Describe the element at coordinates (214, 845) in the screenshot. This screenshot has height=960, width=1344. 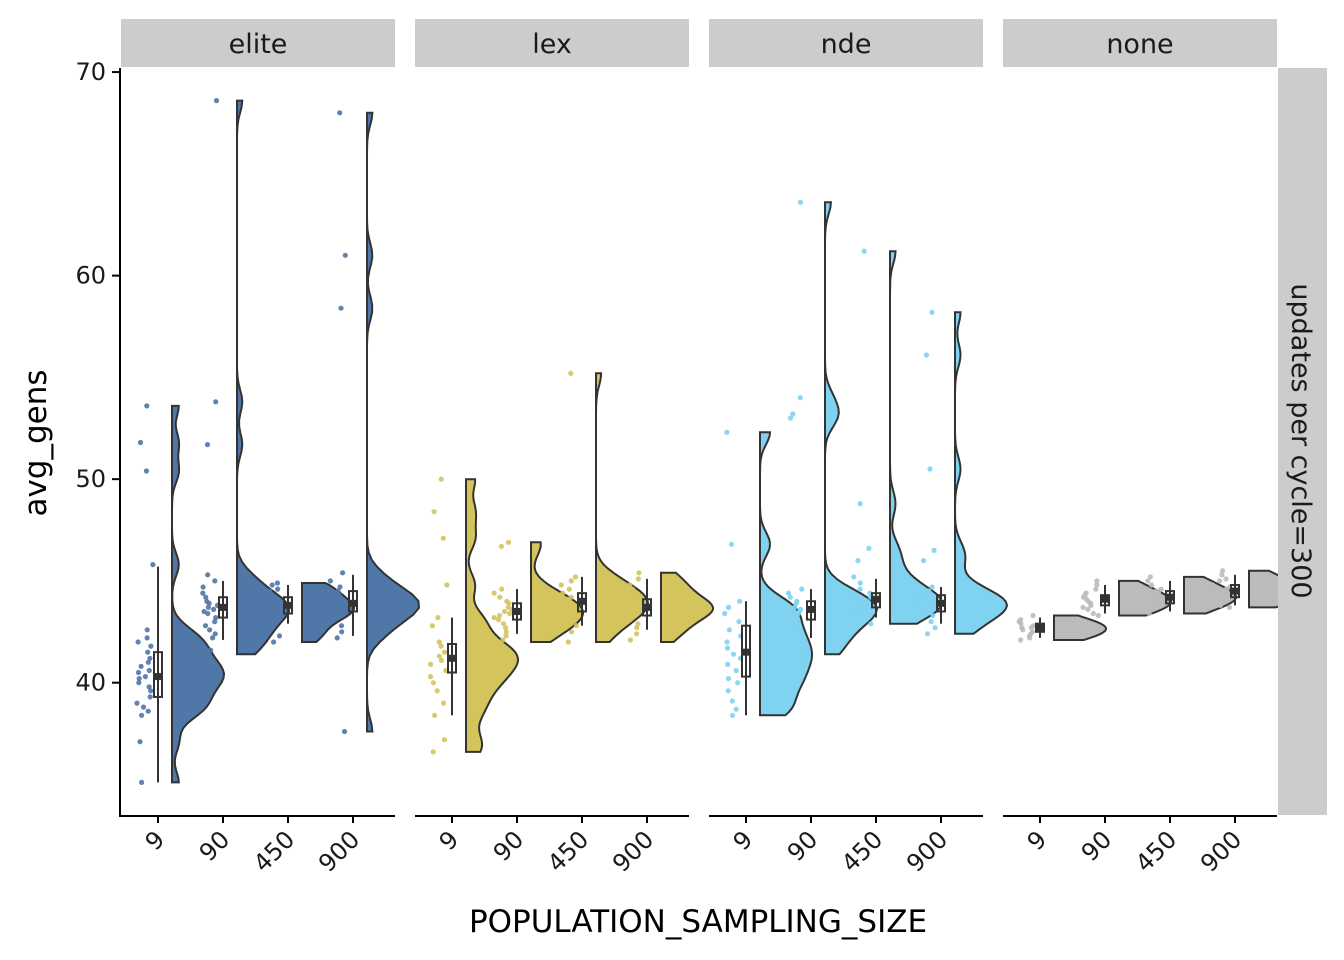
I see `x-tick-label: 90` at that location.